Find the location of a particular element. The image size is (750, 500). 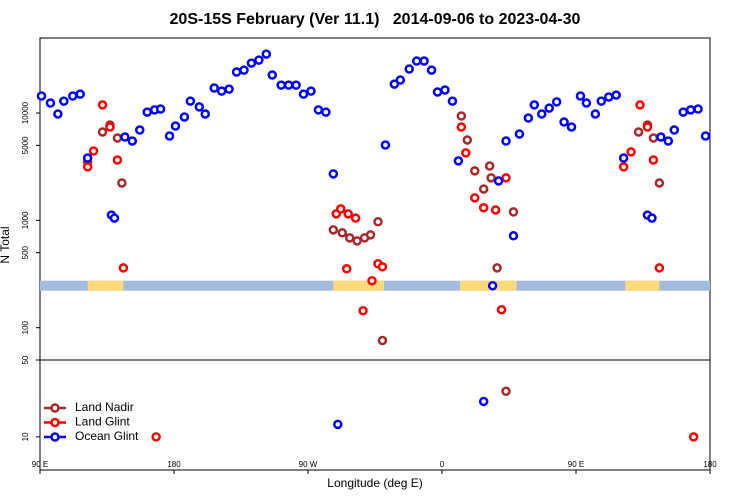

x-axis-label: Longitude (deg E) is located at coordinates (374, 483).